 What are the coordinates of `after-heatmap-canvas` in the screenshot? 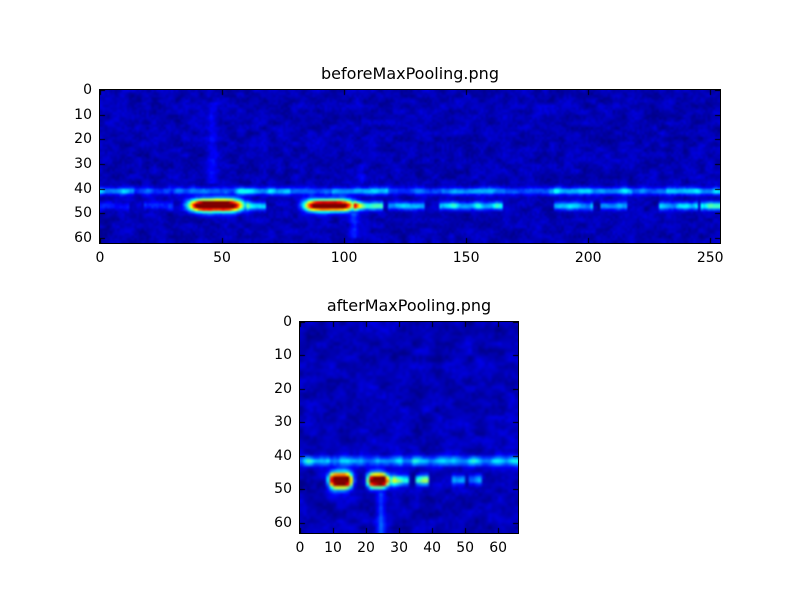 It's located at (409, 427).